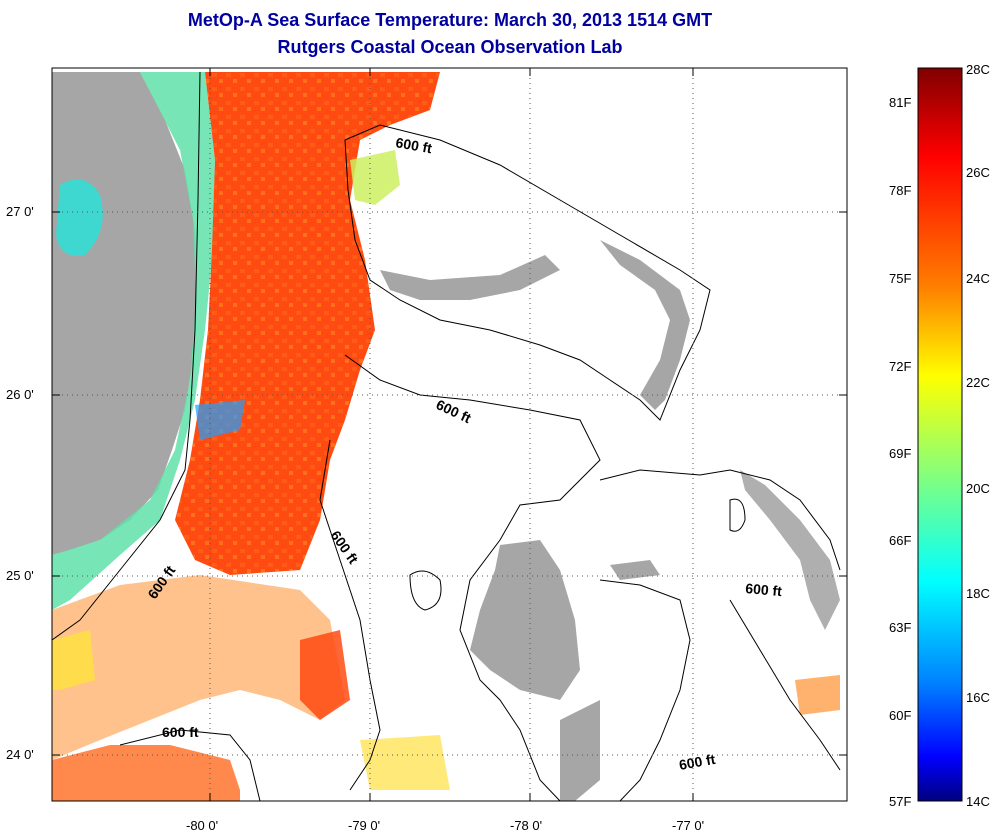 The height and width of the screenshot is (840, 1000). Describe the element at coordinates (900, 453) in the screenshot. I see `colorbar-fahrenheit-label: 69F` at that location.